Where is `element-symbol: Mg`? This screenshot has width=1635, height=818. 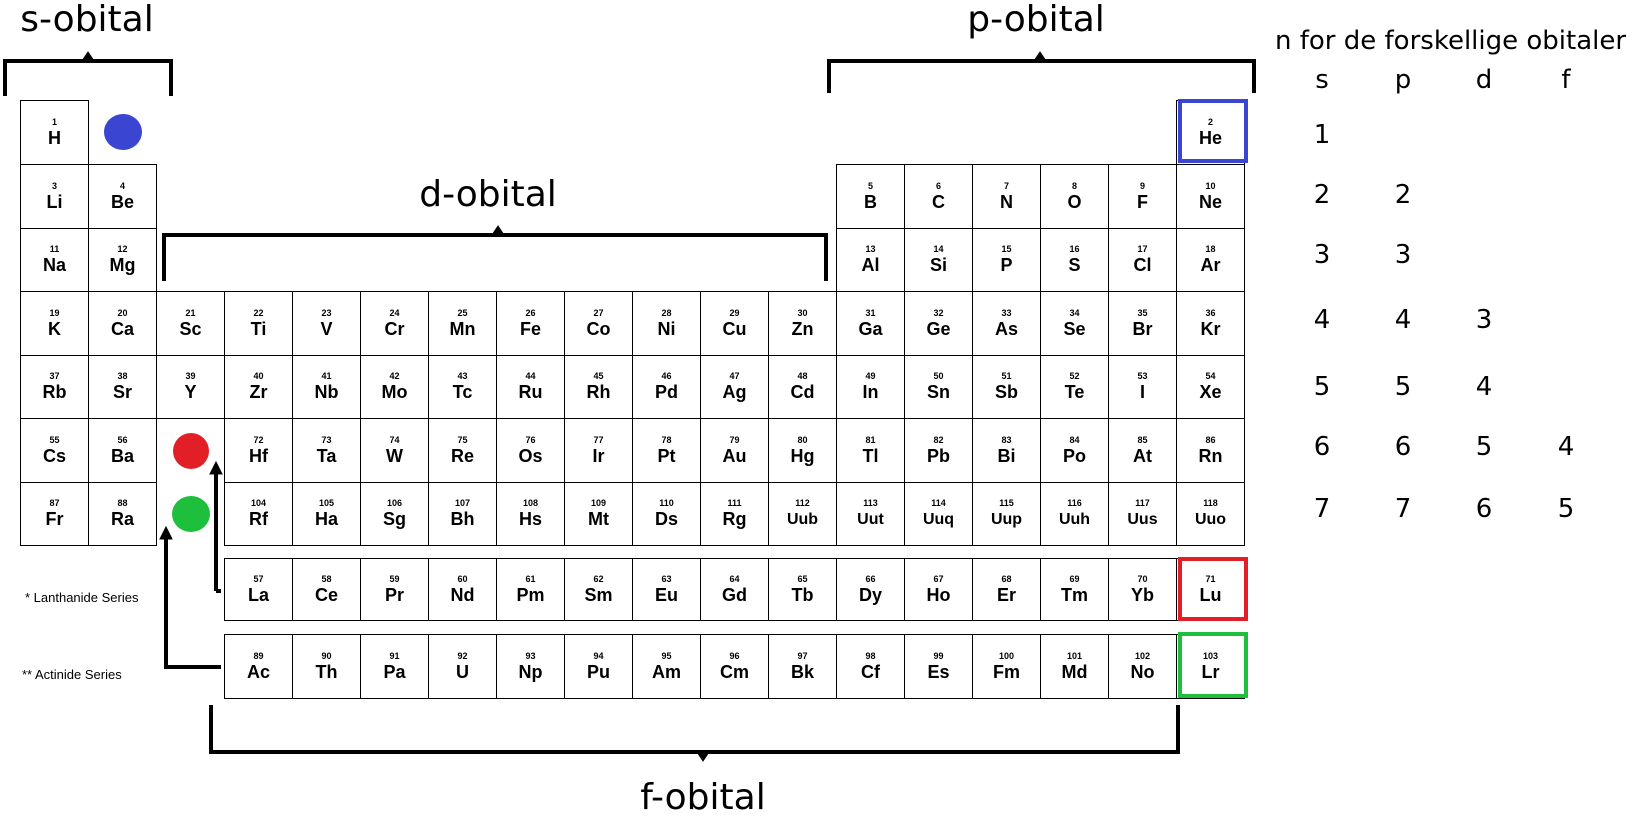
element-symbol: Mg is located at coordinates (122, 265).